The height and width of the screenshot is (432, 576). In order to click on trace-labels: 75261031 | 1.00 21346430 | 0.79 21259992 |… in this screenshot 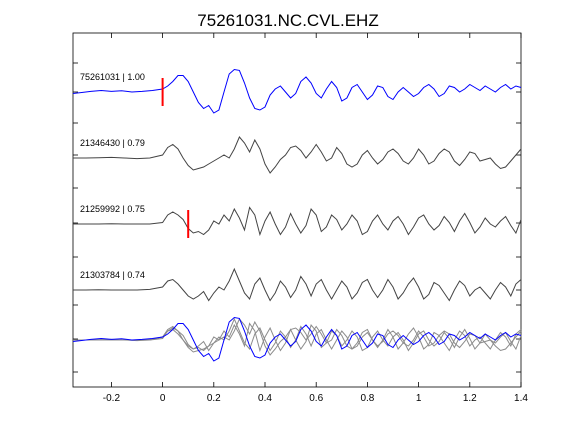, I will do `click(112, 176)`.